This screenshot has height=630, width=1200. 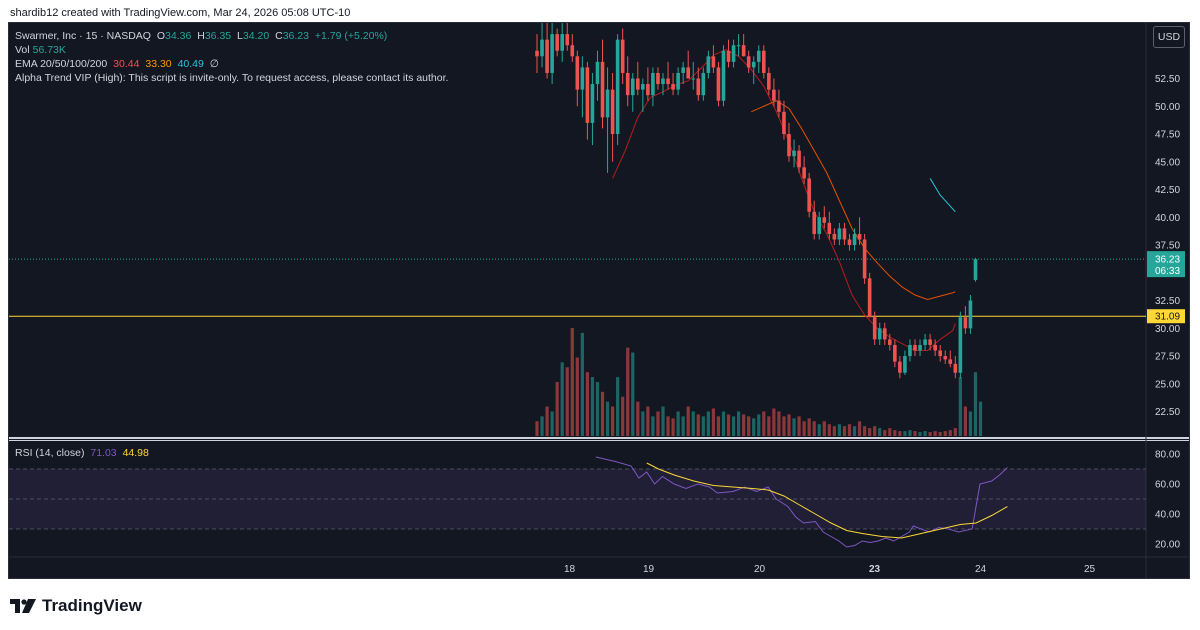 I want to click on volume-legend: Vol 56.73K, so click(x=42, y=50).